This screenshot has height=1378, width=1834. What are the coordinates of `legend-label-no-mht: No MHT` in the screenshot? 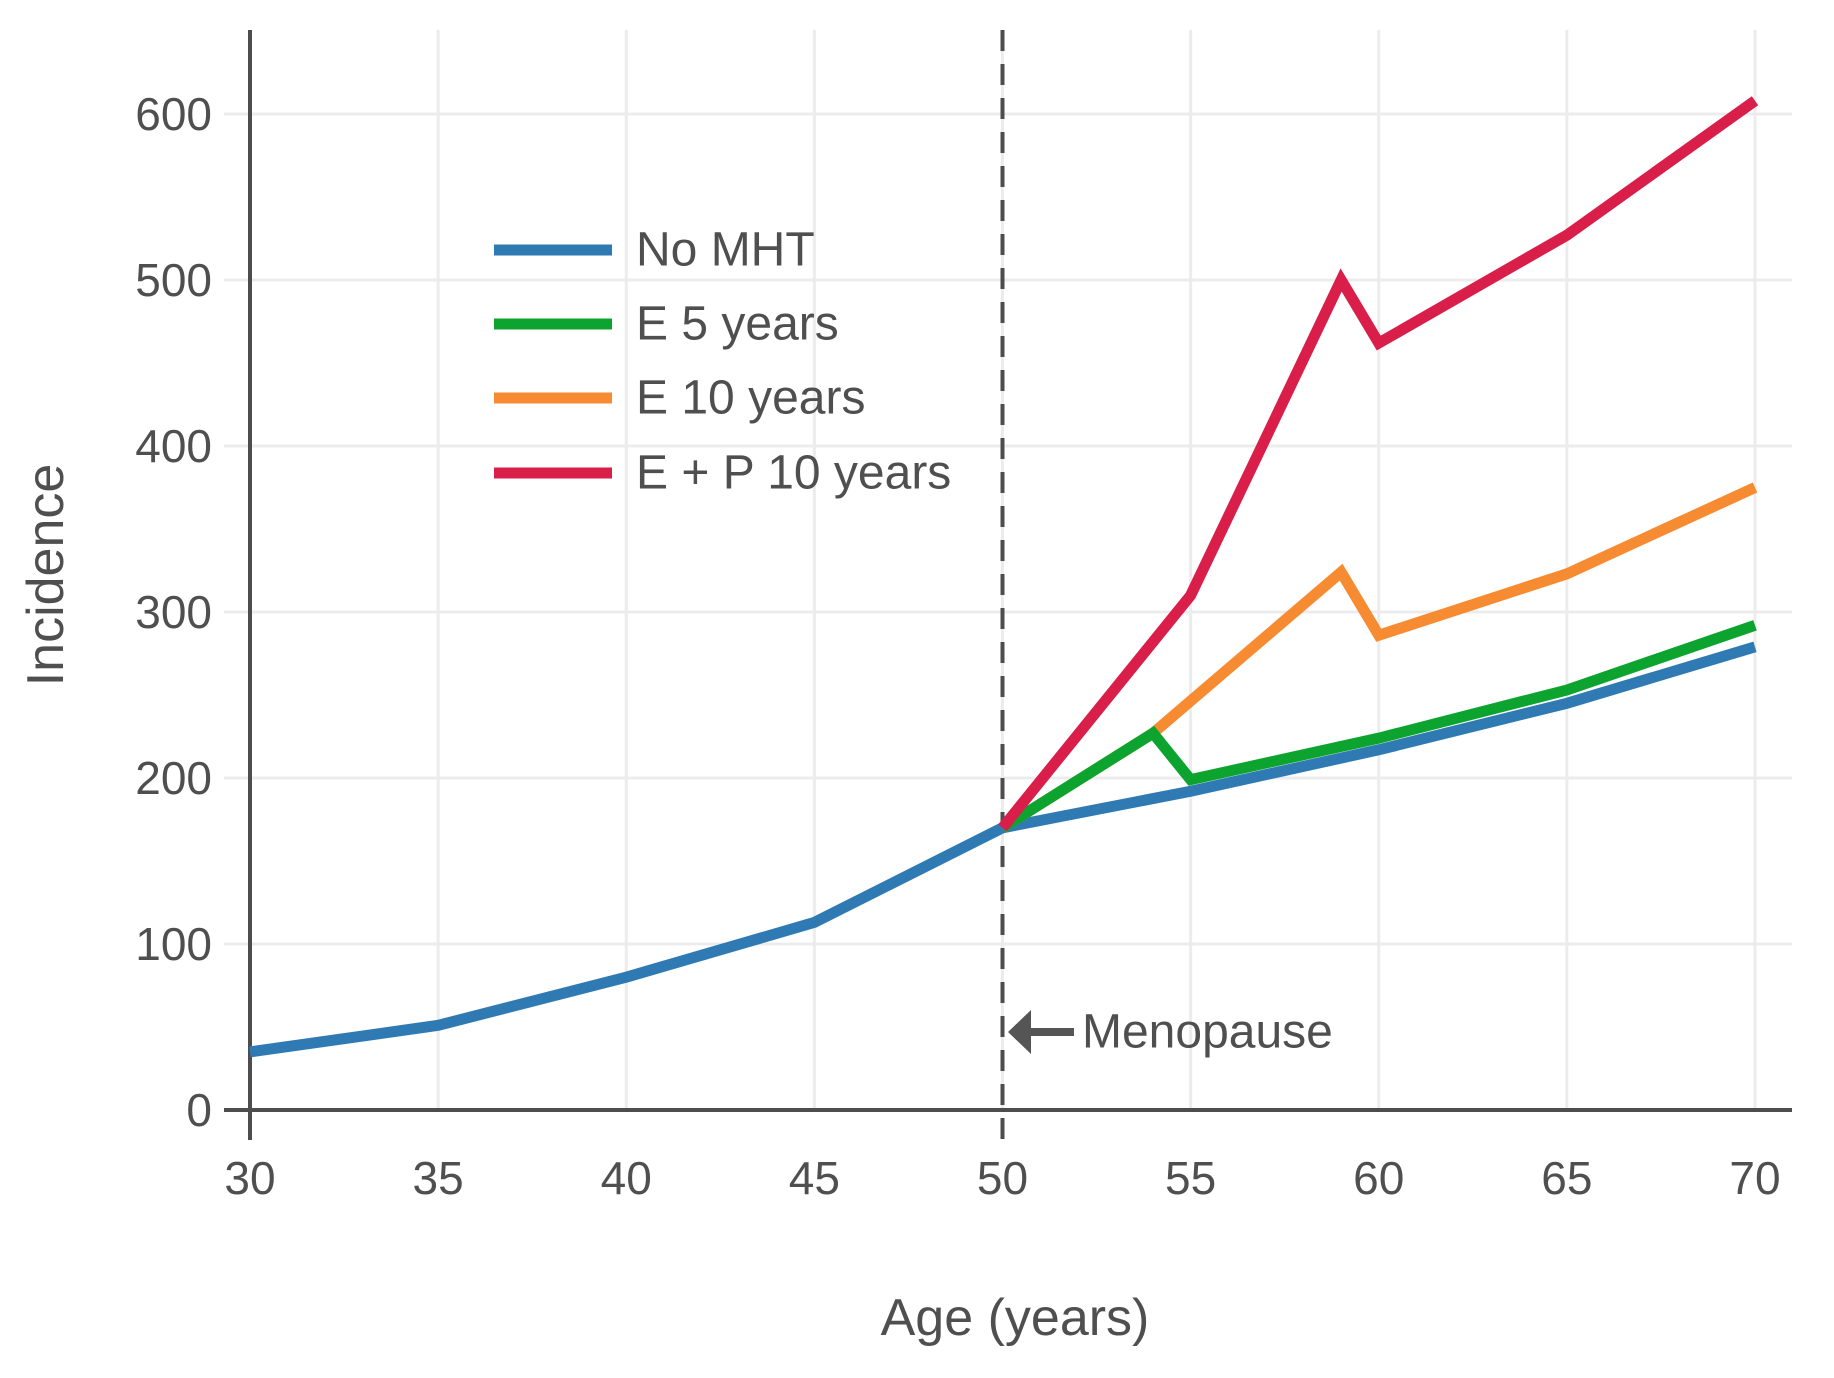 It's located at (725, 250).